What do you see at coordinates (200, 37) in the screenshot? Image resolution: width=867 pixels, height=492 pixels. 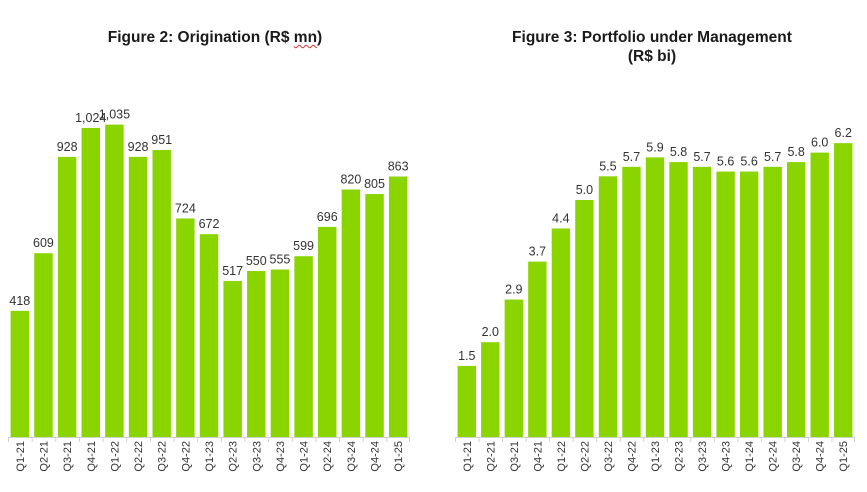 I see `title-text: Figure 2: Origination (R$` at bounding box center [200, 37].